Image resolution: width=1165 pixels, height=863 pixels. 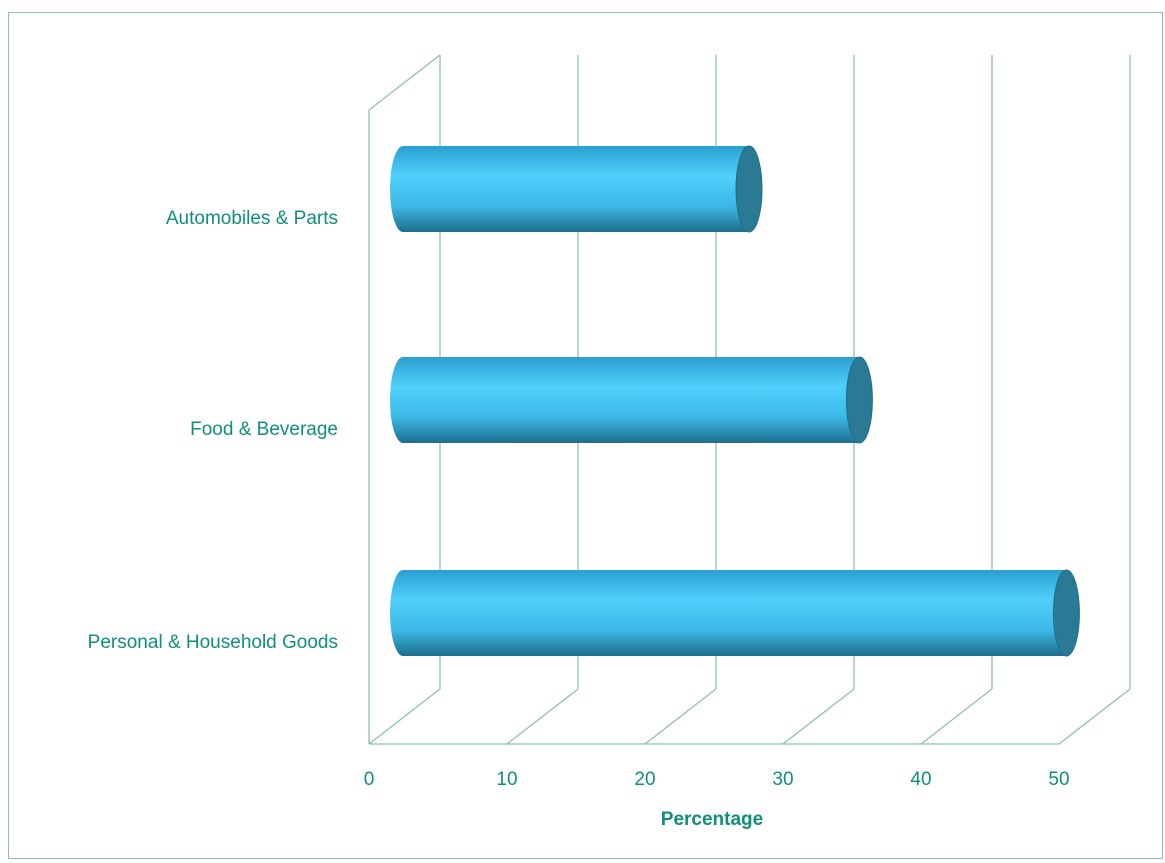 What do you see at coordinates (1058, 779) in the screenshot?
I see `x-tick-label: 50` at bounding box center [1058, 779].